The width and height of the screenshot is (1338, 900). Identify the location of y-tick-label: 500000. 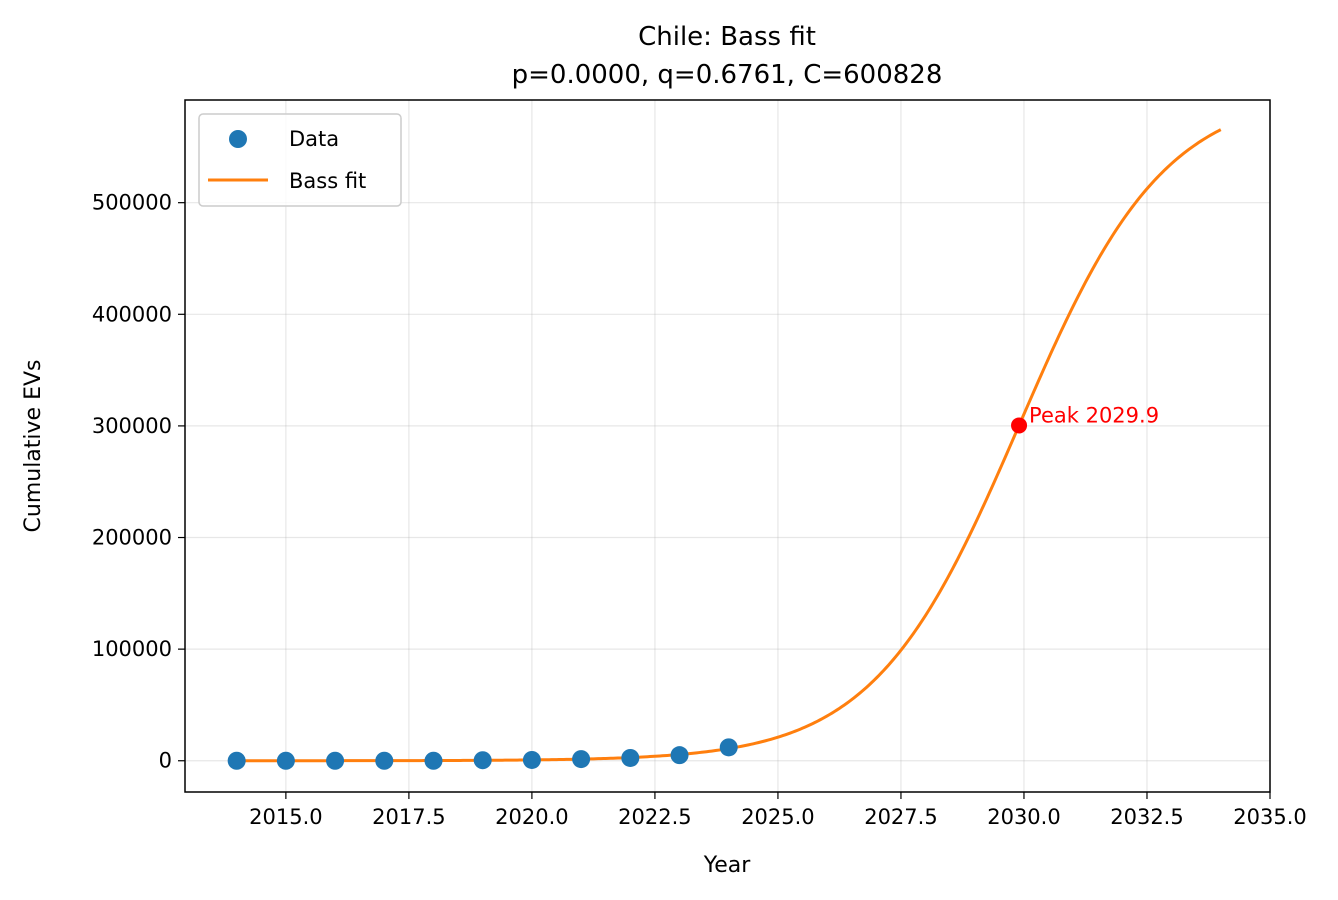
(132, 203).